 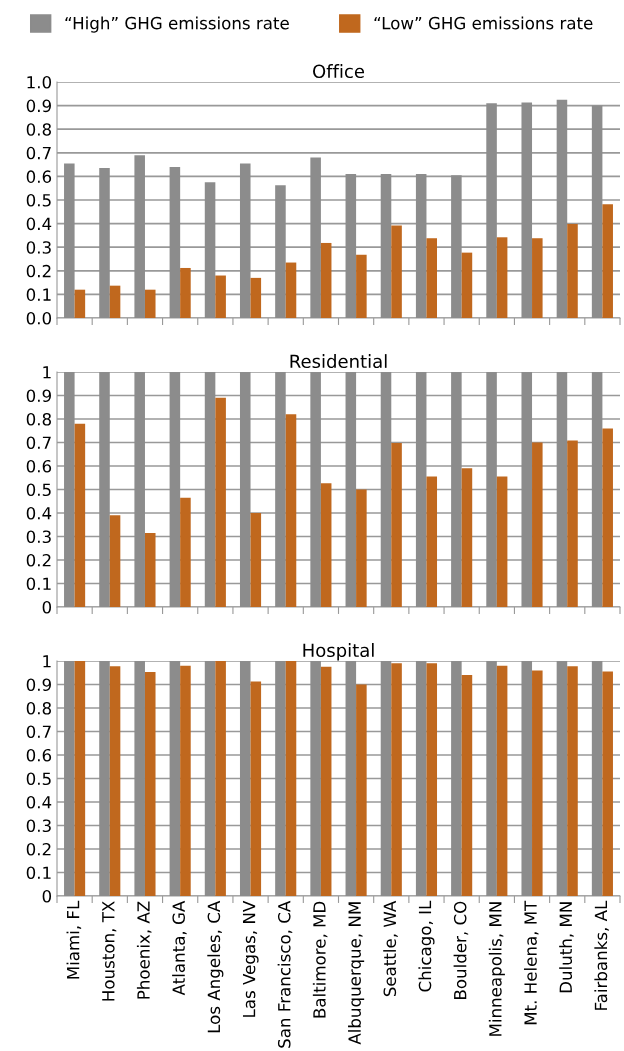 I want to click on y-tick-label: 0.0, so click(x=39, y=318).